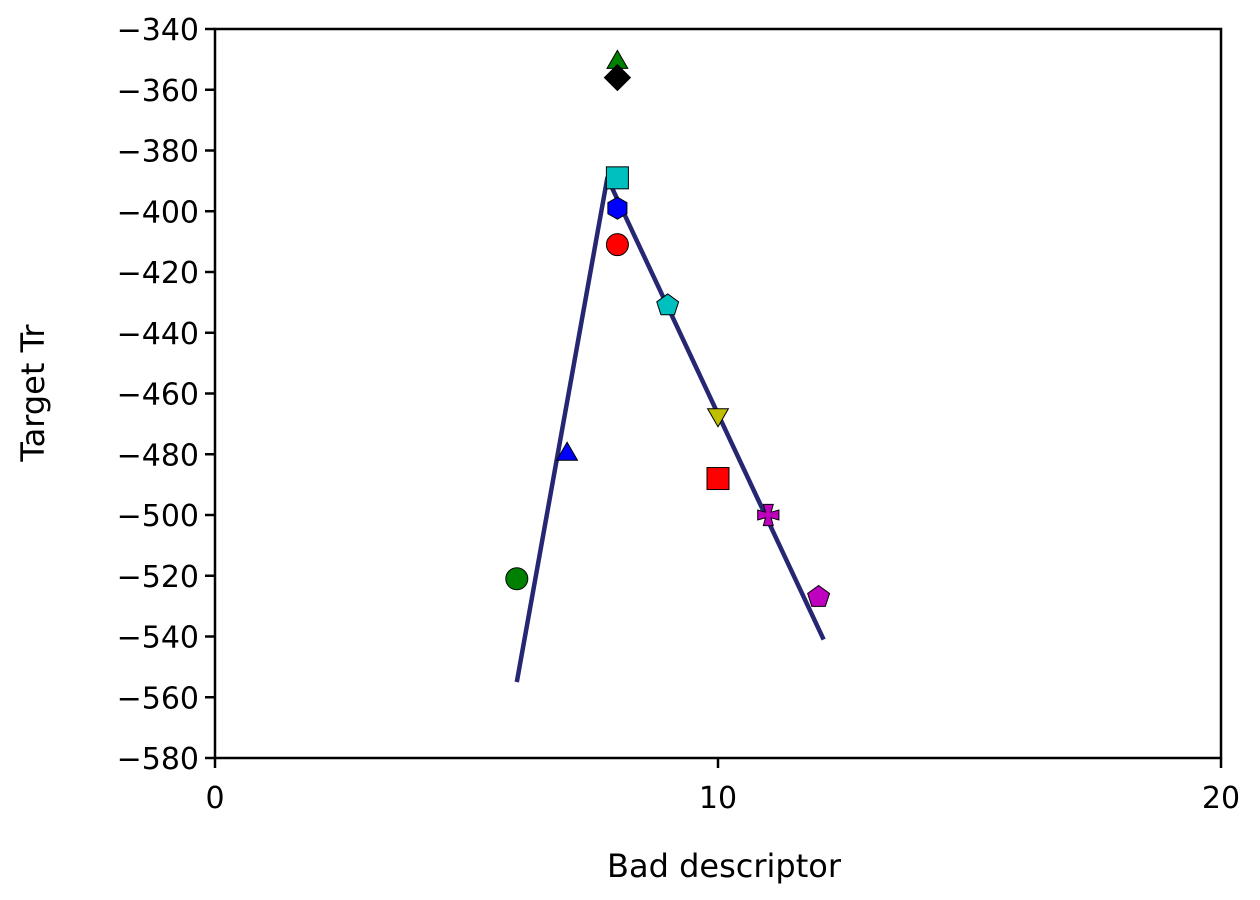 The width and height of the screenshot is (1260, 900). What do you see at coordinates (158, 516) in the screenshot?
I see `y-tick-label: −500` at bounding box center [158, 516].